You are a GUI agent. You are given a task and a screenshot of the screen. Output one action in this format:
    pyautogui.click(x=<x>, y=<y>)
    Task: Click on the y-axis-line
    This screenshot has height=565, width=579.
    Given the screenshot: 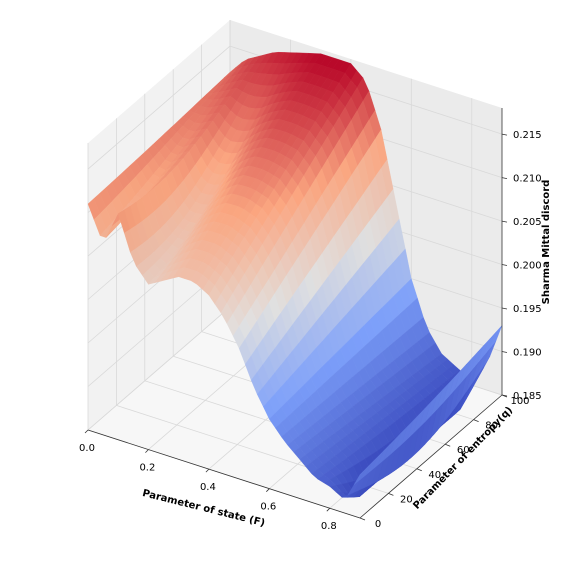 What is the action you would take?
    pyautogui.click(x=431, y=456)
    